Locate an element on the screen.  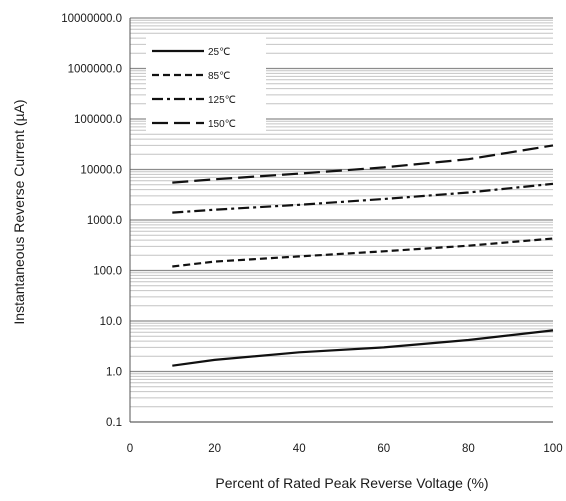
y-tick-label: 100.0 is located at coordinates (107, 272).